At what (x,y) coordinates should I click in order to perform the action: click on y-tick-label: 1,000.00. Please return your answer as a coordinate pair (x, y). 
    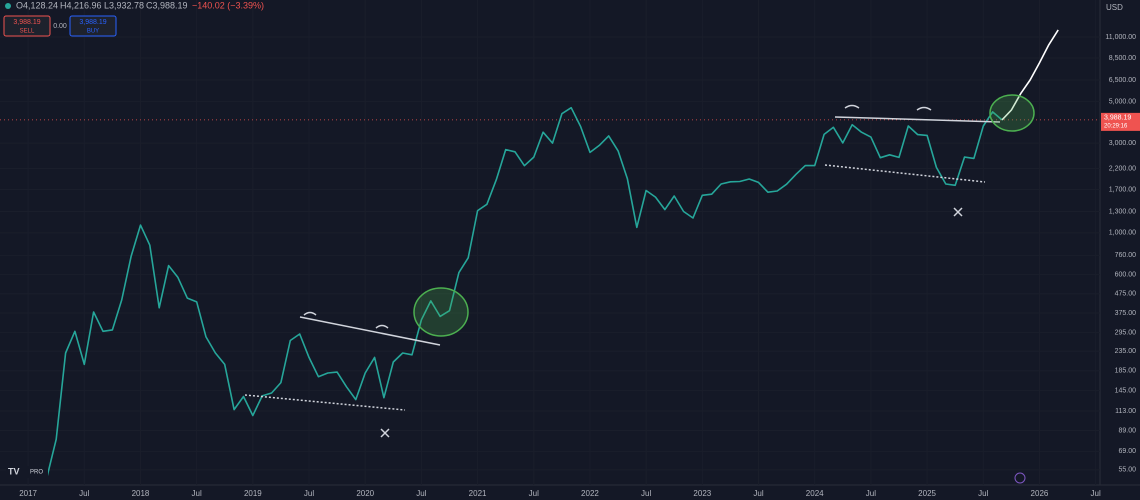
    Looking at the image, I should click on (1122, 233).